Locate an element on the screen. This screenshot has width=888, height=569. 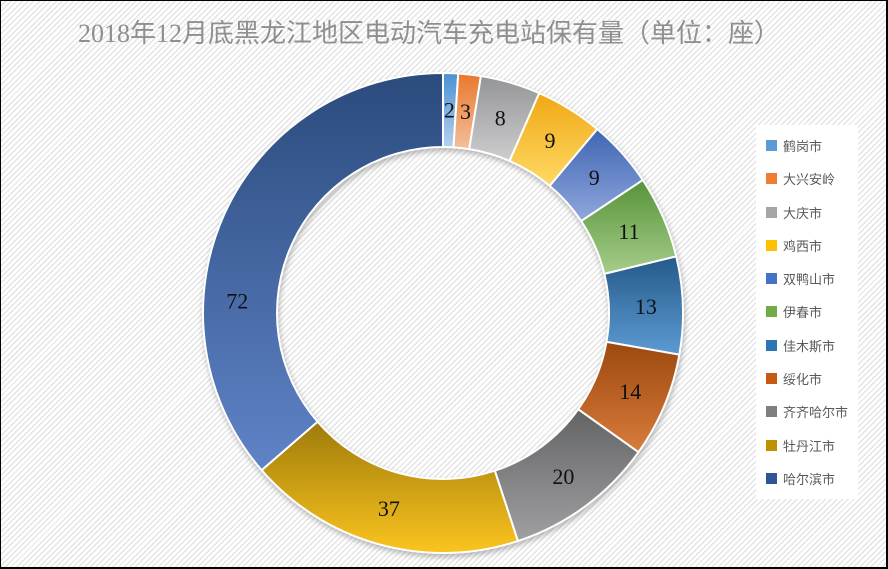
legend-item-label: 鸡西市 is located at coordinates (803, 246).